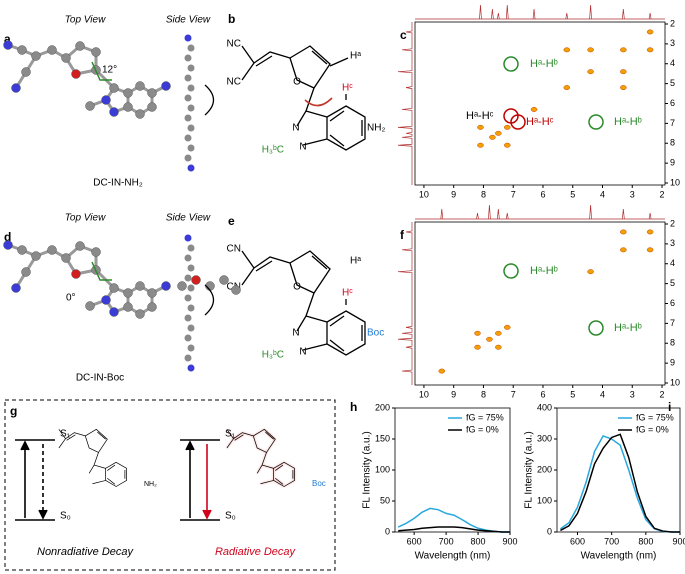 This screenshot has height=574, width=685. I want to click on panel-label: g, so click(13, 411).